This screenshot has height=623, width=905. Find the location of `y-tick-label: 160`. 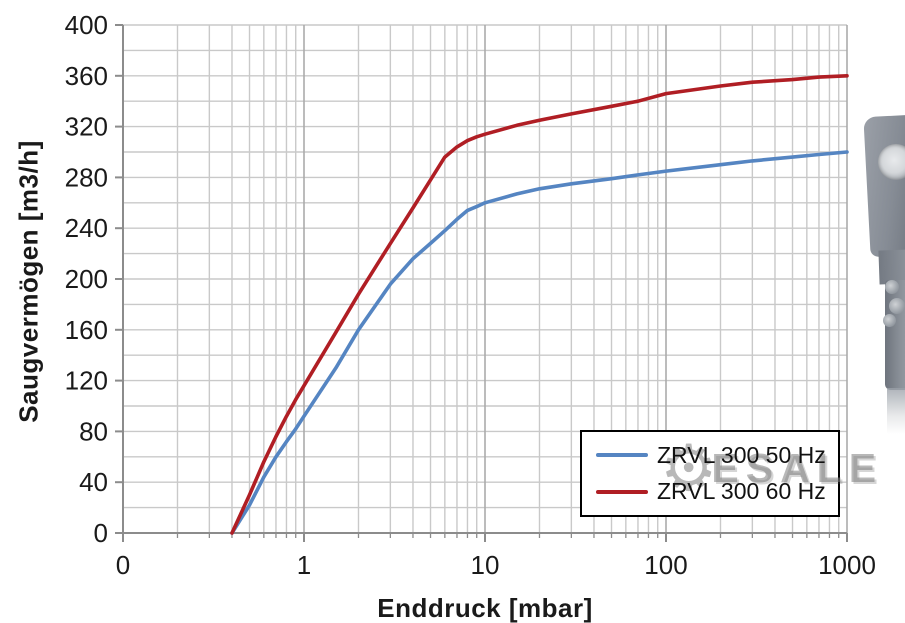

y-tick-label: 160 is located at coordinates (86, 330).